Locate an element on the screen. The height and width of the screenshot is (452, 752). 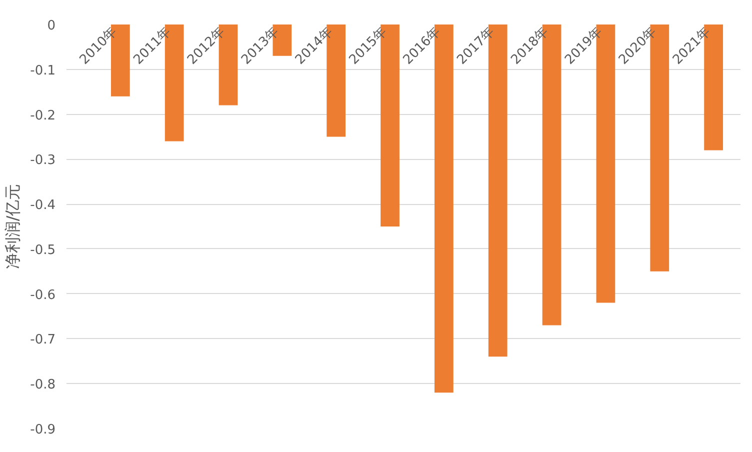
y-tick-label: -0.9 is located at coordinates (43, 430).